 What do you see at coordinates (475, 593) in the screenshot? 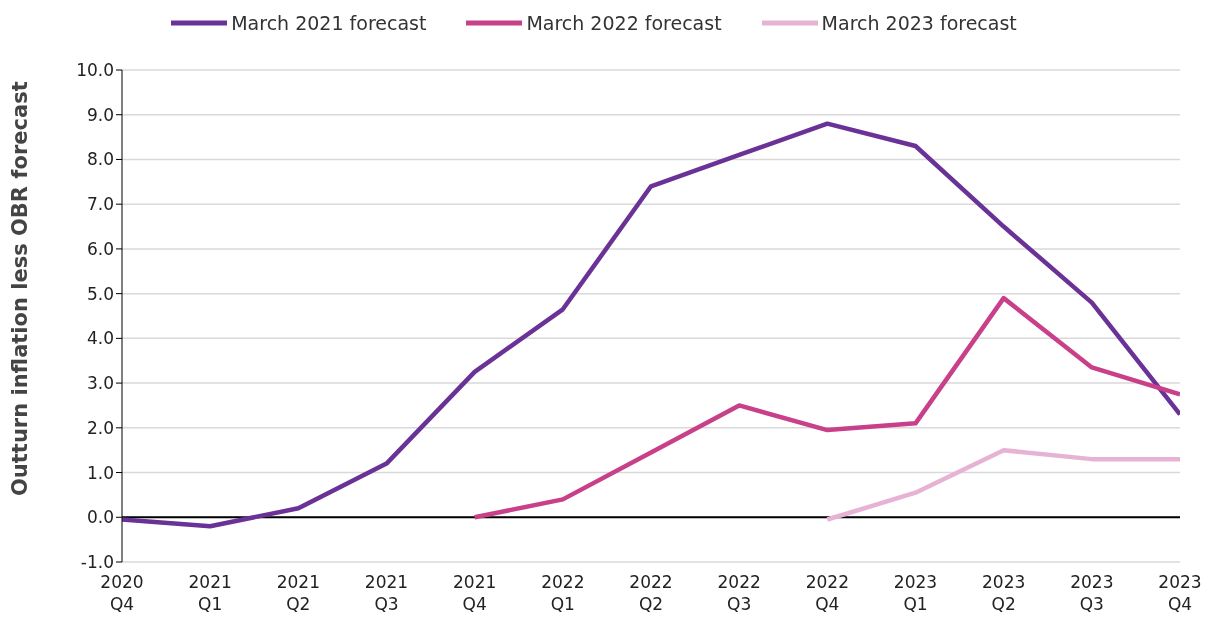
I see `x-tick-label: 2021 Q4` at bounding box center [475, 593].